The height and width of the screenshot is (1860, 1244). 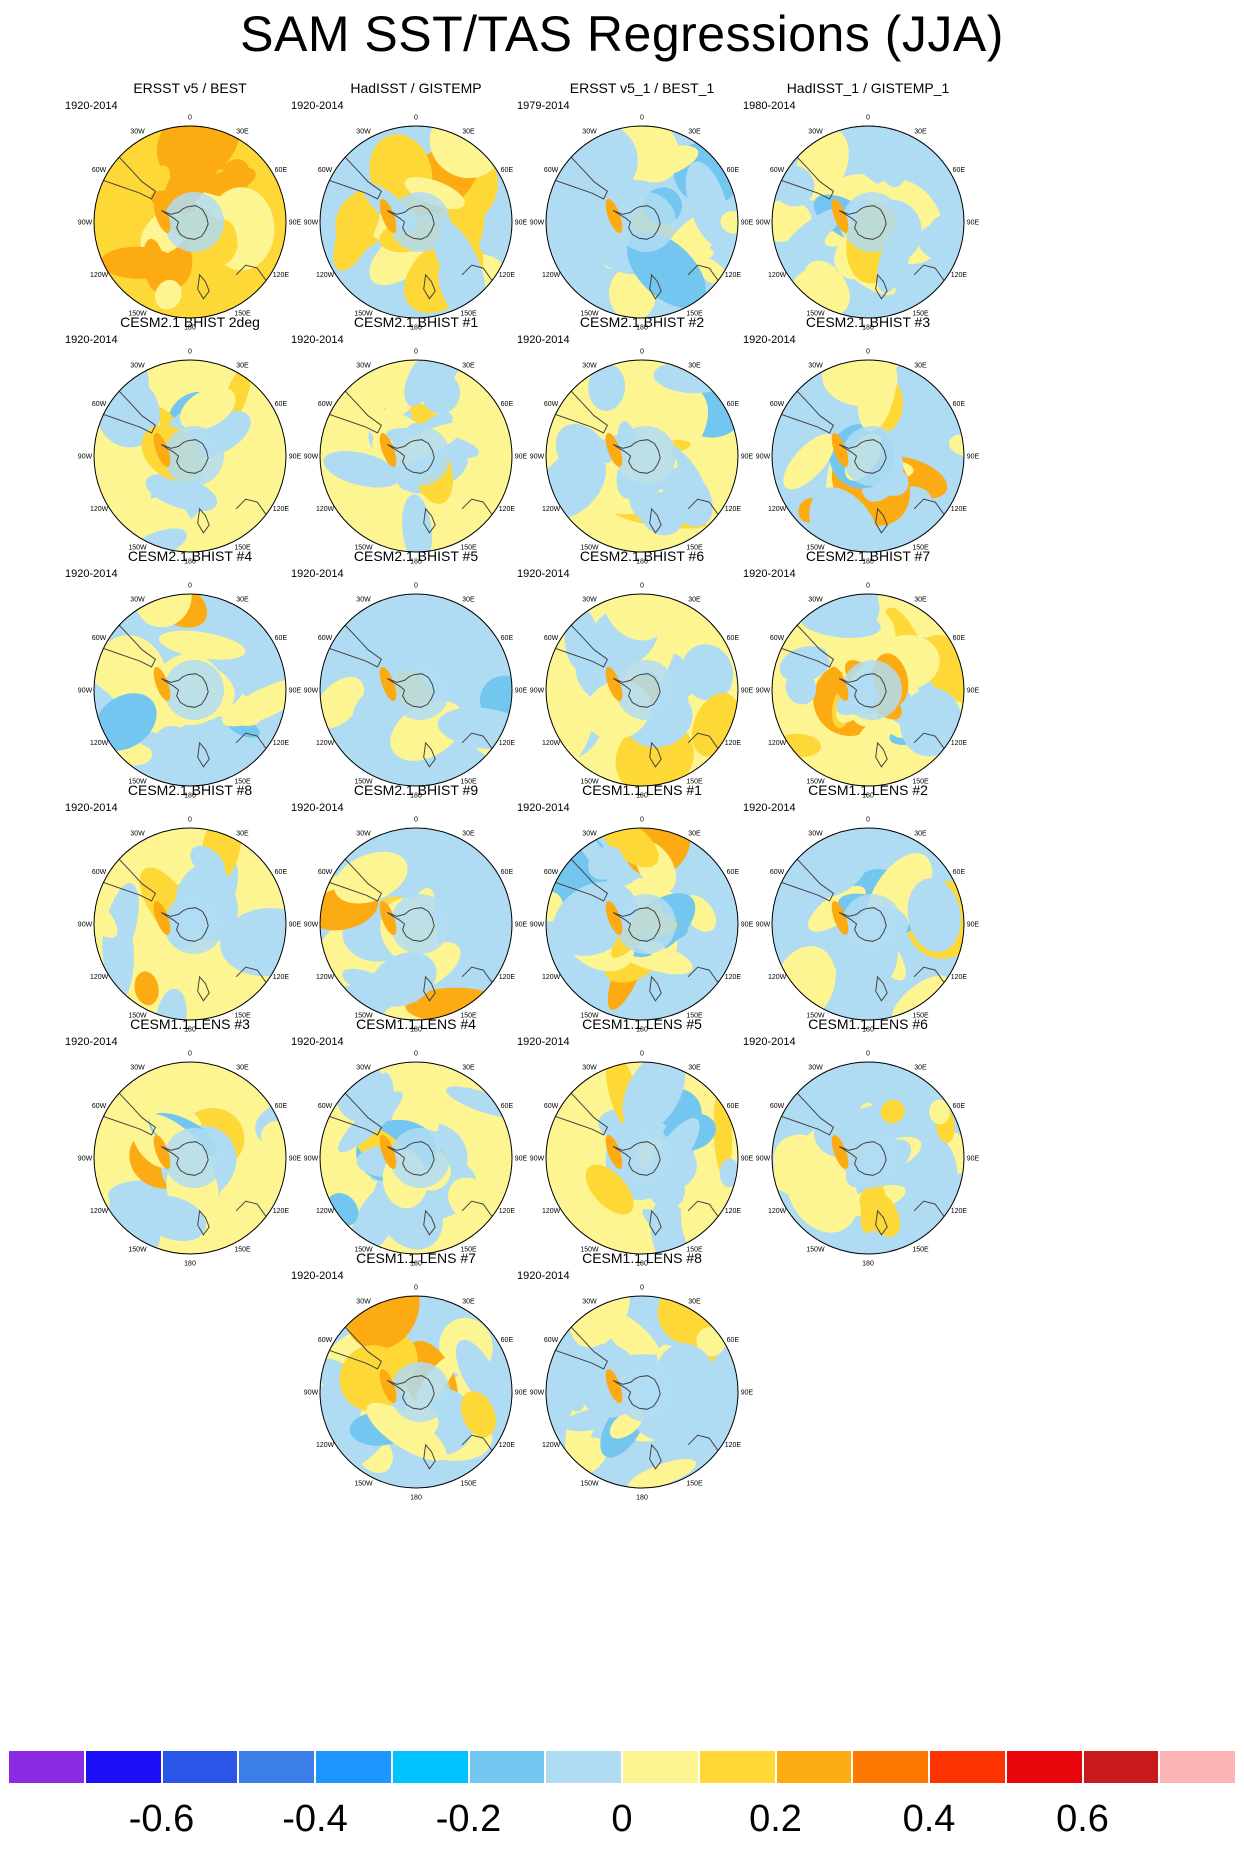 I want to click on panel-title: CESM1.1 LENS #5, so click(x=642, y=1024).